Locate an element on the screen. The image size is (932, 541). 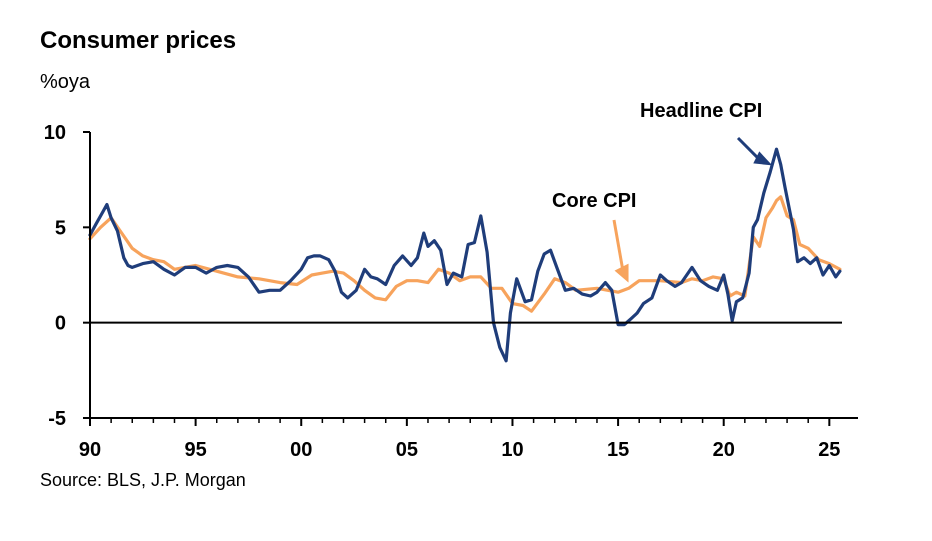
y-axis-unit: %oya is located at coordinates (65, 82).